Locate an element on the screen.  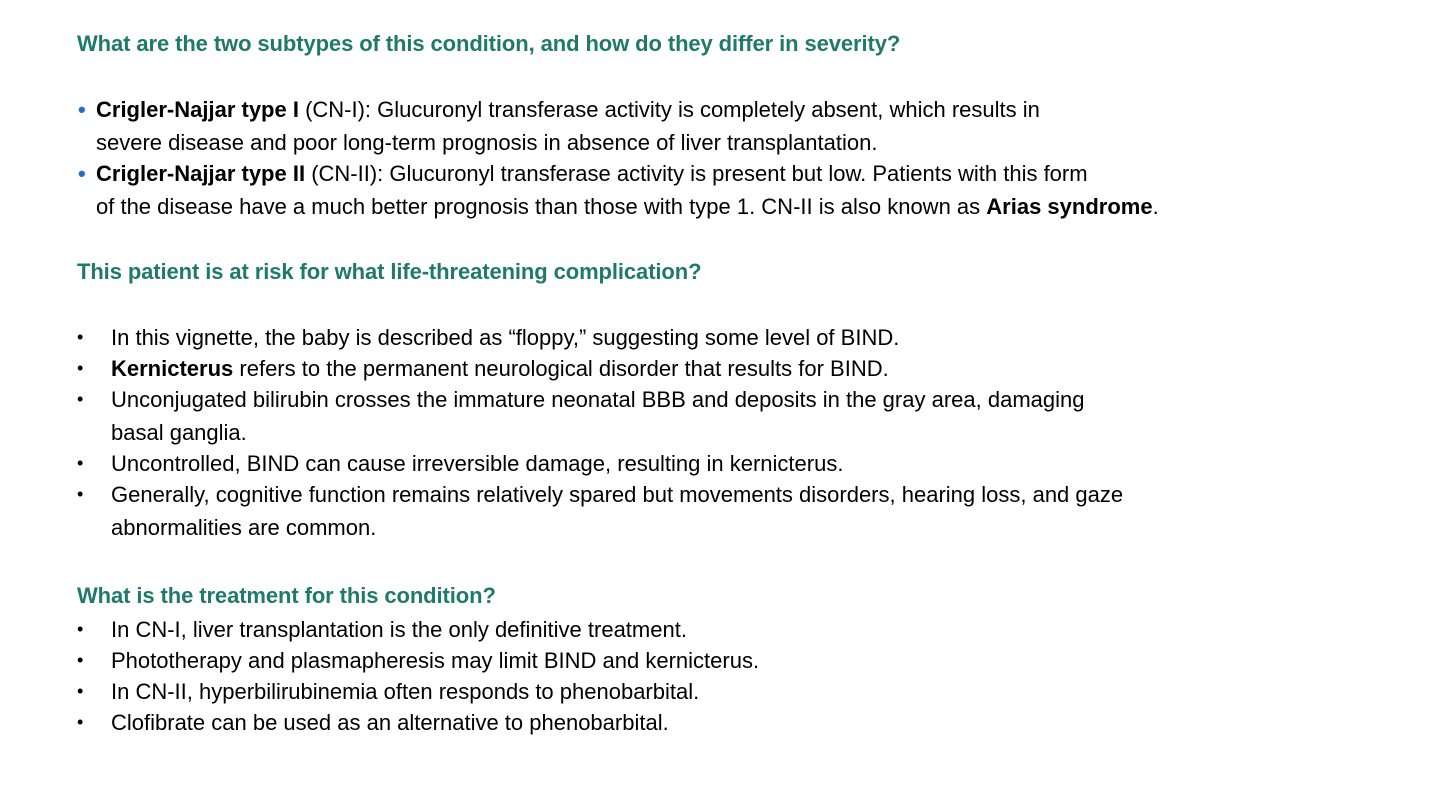
term-arias: Arias syndrome is located at coordinates (1069, 206).